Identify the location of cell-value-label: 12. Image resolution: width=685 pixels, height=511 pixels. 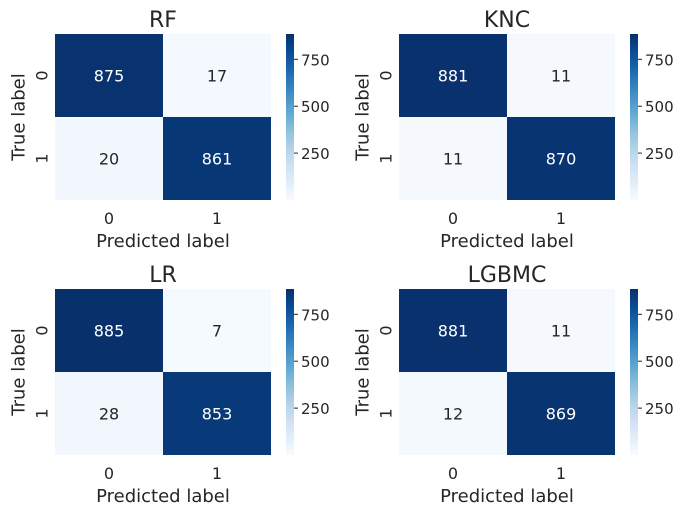
(453, 414).